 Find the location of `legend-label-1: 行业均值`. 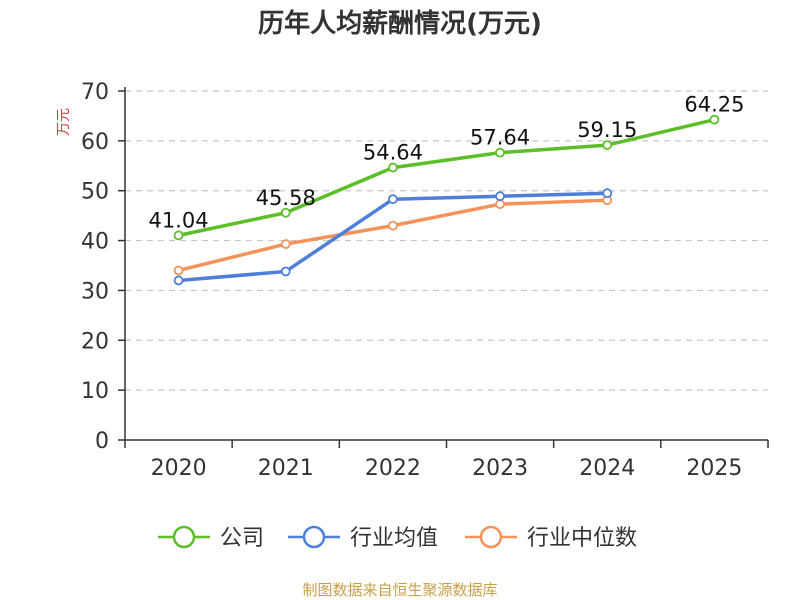

legend-label-1: 行业均值 is located at coordinates (394, 538).